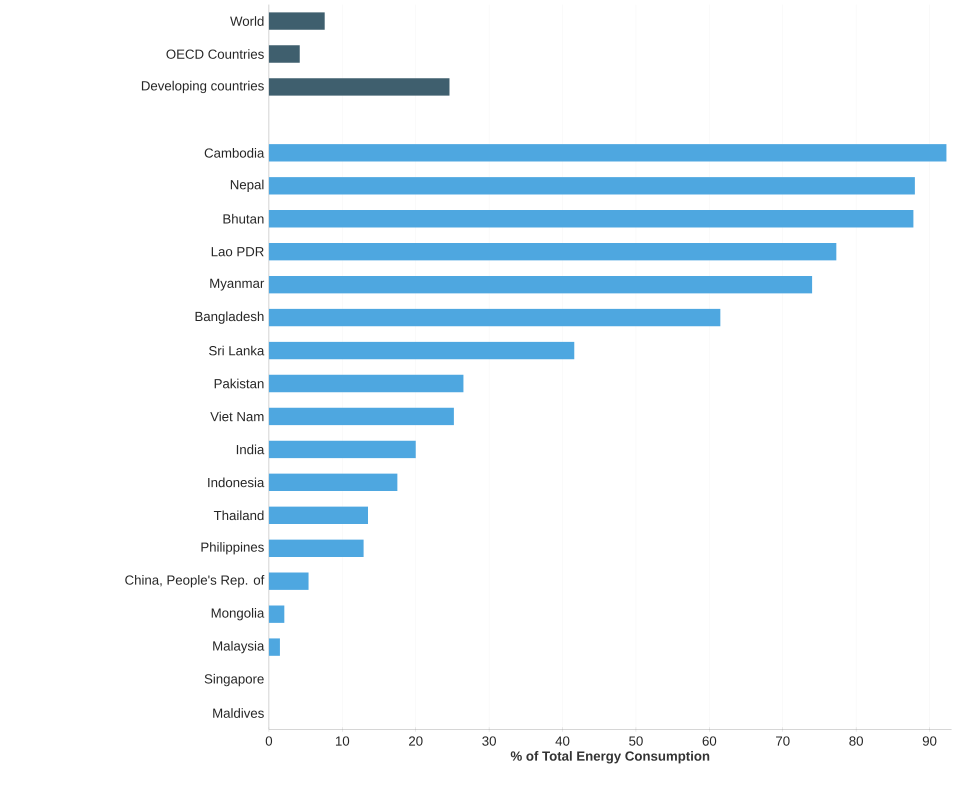 This screenshot has height=792, width=954. I want to click on x-tick-label: 30, so click(489, 741).